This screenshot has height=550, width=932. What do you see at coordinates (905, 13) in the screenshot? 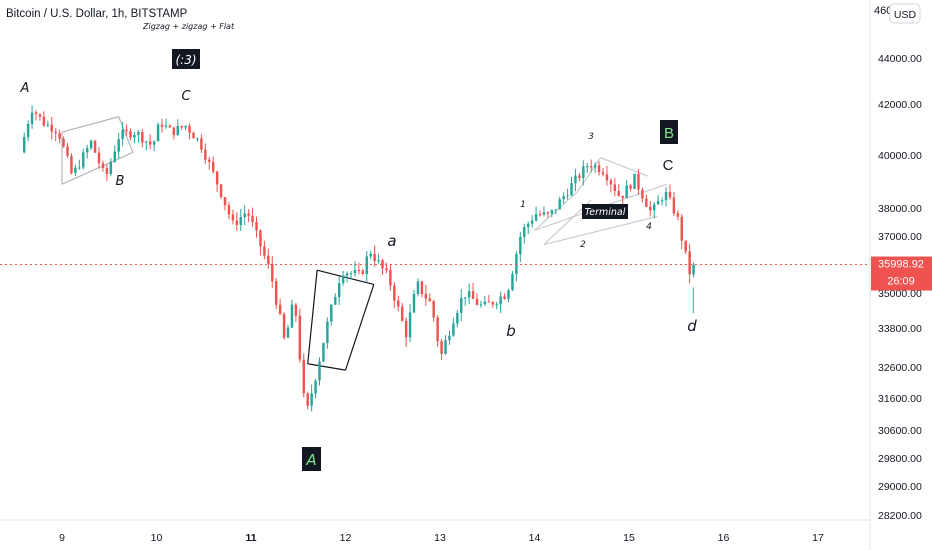
I see `currency-button: USD` at bounding box center [905, 13].